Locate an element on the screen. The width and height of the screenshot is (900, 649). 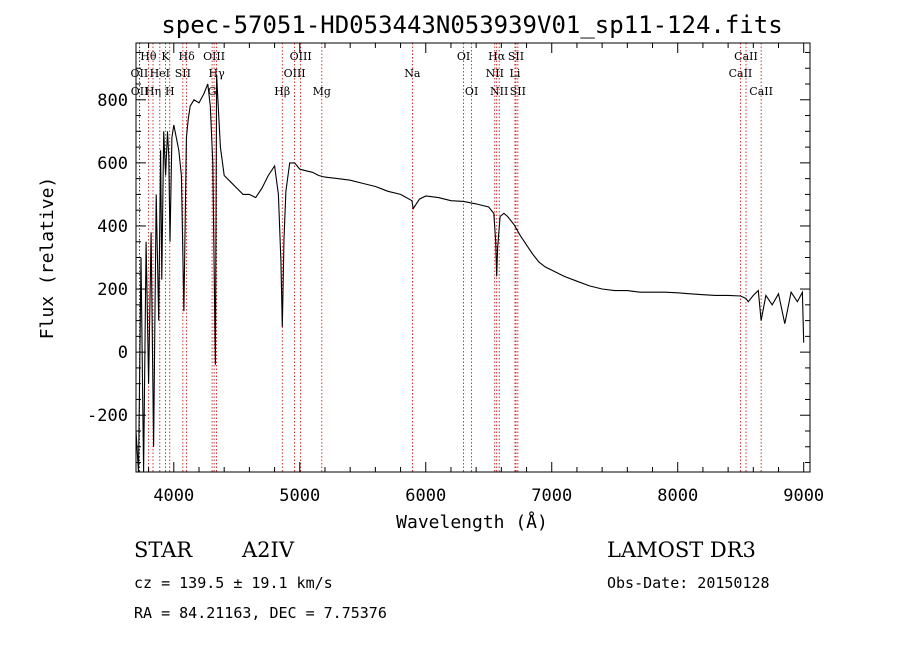
line-label-7: SII is located at coordinates (183, 73).